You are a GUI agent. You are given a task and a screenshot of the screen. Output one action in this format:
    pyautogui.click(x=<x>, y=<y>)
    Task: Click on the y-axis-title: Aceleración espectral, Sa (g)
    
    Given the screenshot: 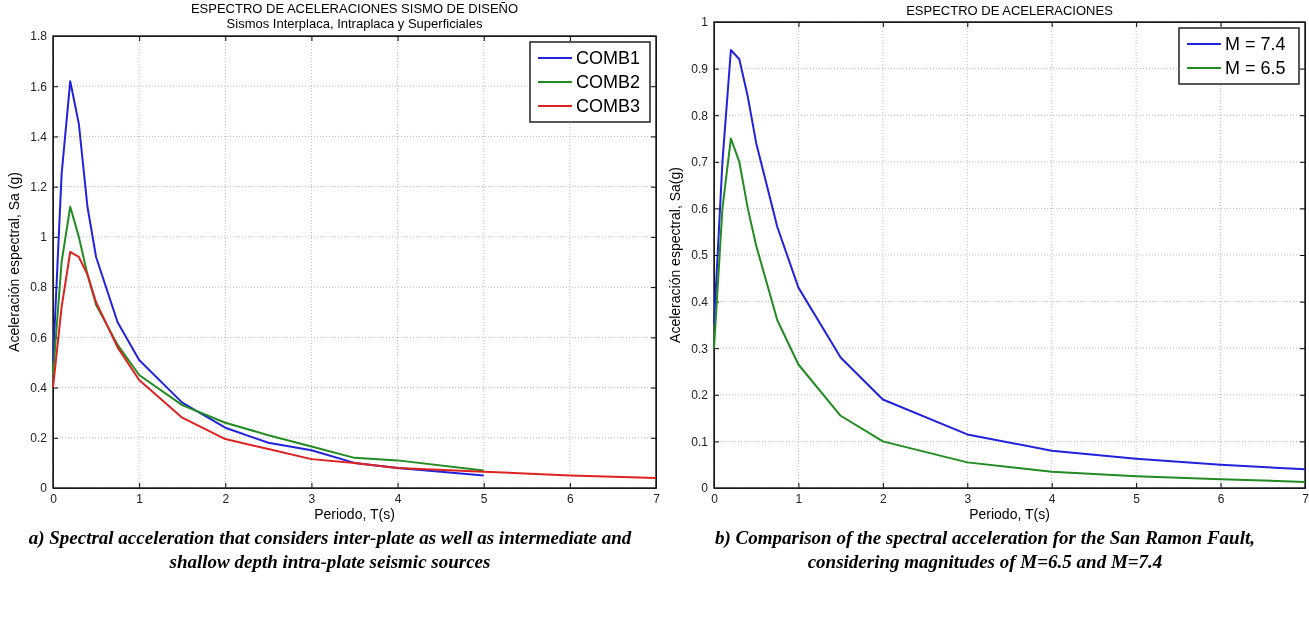 What is the action you would take?
    pyautogui.click(x=14, y=262)
    